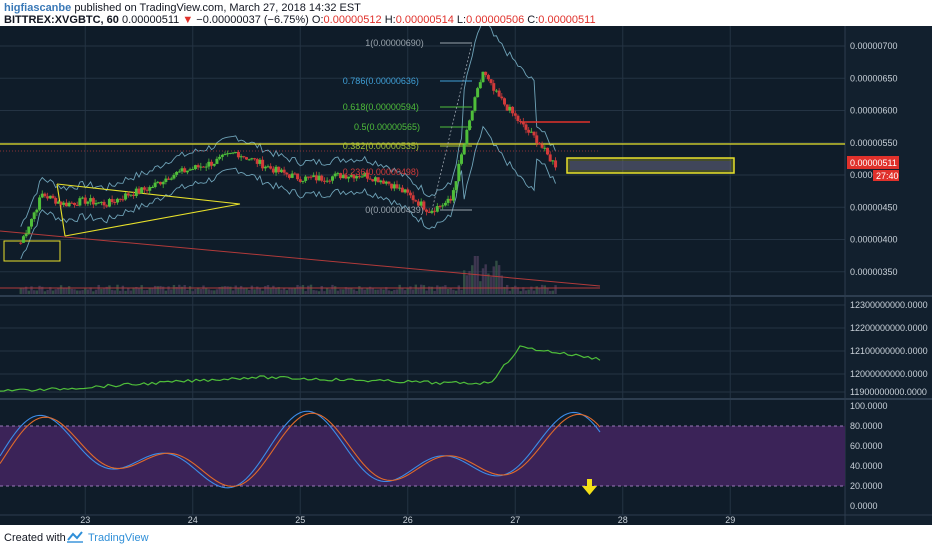 The height and width of the screenshot is (550, 932). What do you see at coordinates (118, 538) in the screenshot?
I see `tradingview-brand-link: TradingView` at bounding box center [118, 538].